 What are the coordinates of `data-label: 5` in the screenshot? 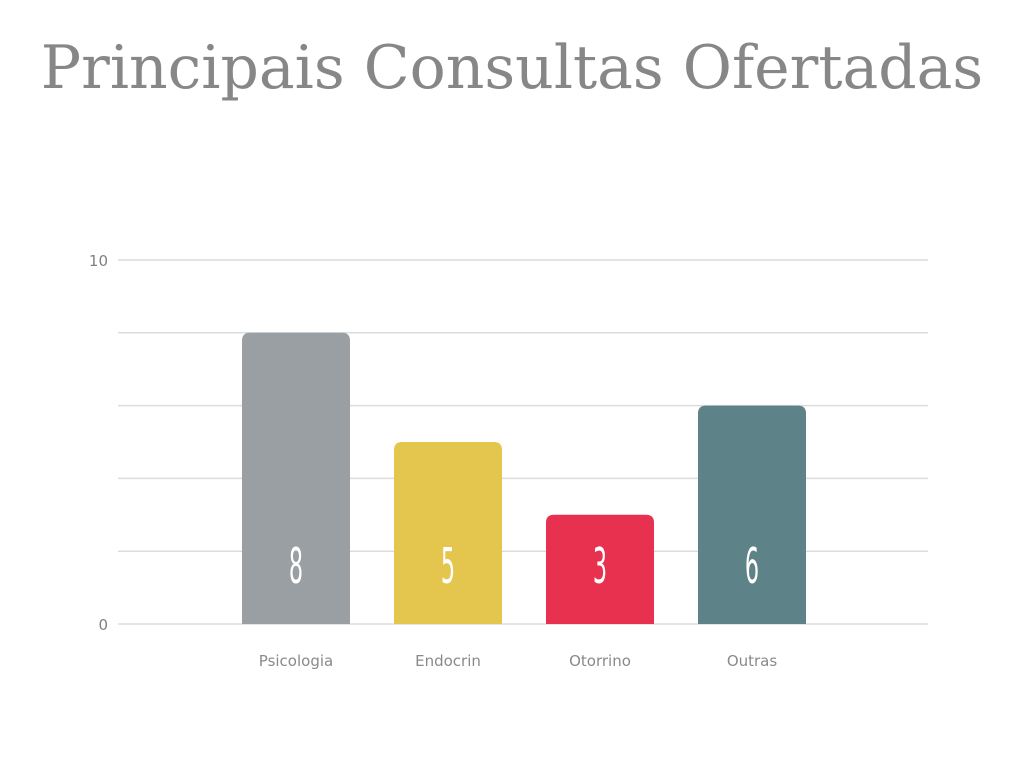 It's located at (448, 566).